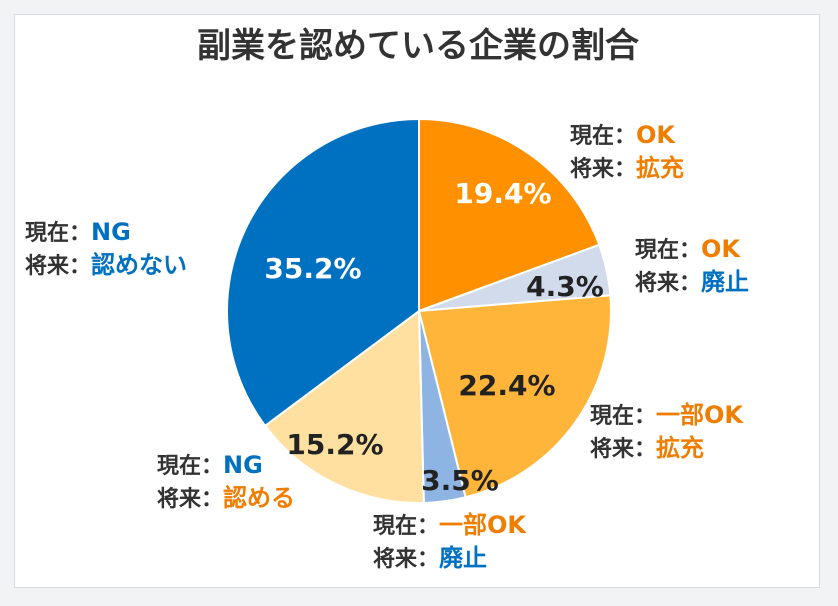  I want to click on slice-annotation-line: 将来：認めない, so click(106, 265).